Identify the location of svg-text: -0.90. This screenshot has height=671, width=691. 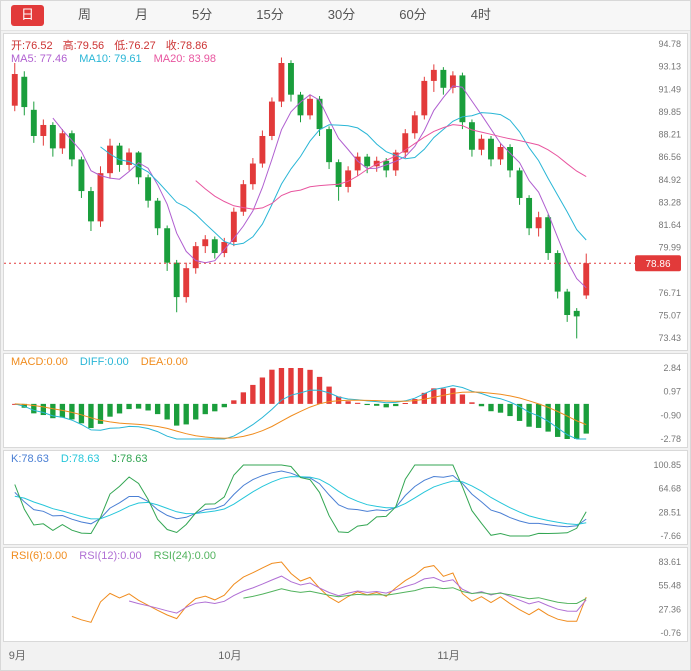
(670, 415).